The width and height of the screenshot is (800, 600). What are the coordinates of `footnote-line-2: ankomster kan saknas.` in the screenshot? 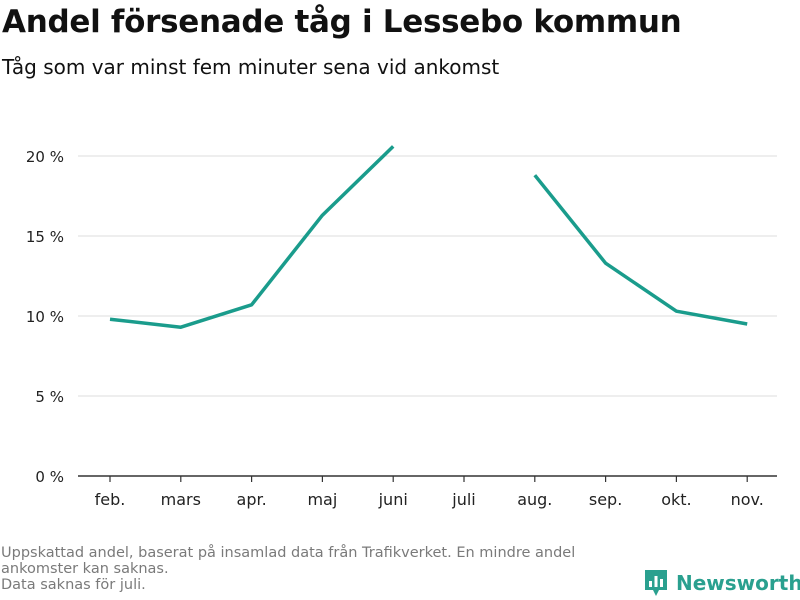 It's located at (85, 569).